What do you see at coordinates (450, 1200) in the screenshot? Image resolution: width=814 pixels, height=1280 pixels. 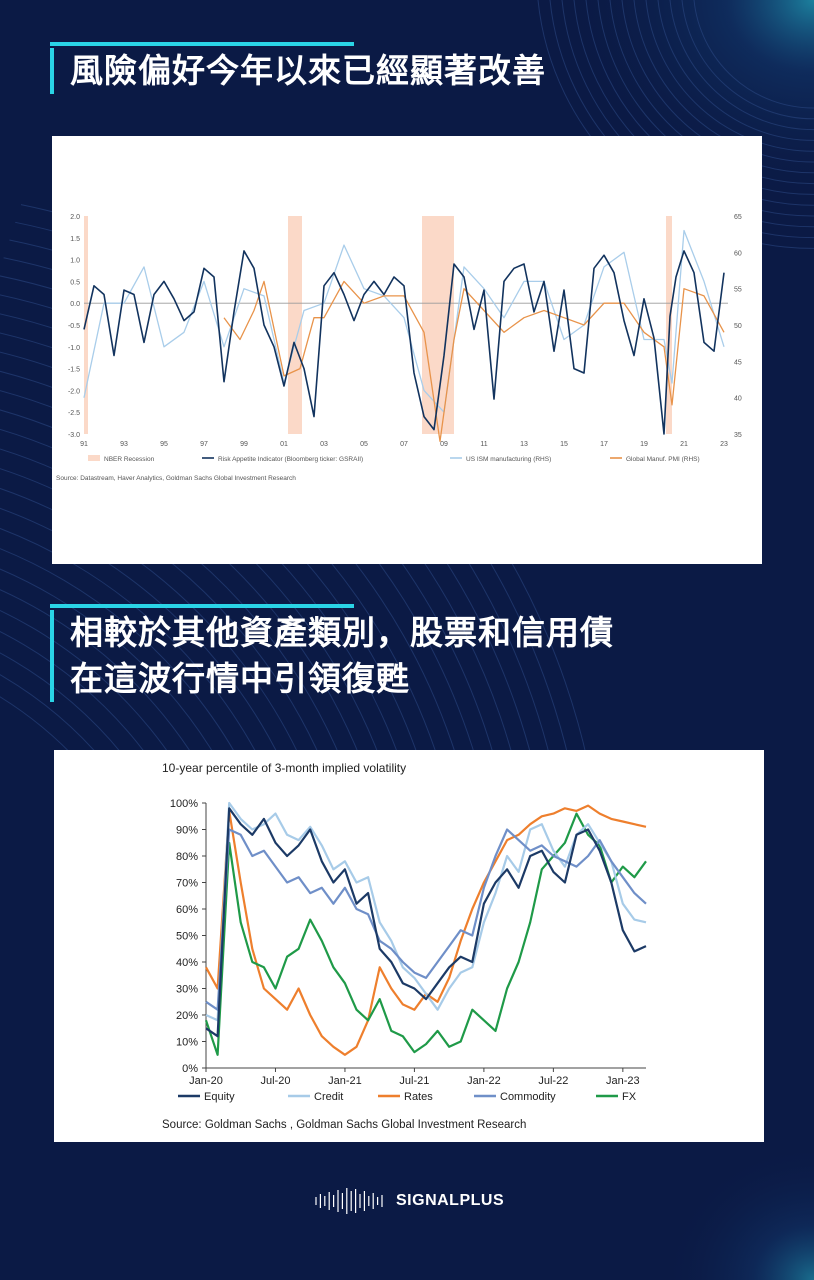 I see `brand-name: SIGNALPLUS` at bounding box center [450, 1200].